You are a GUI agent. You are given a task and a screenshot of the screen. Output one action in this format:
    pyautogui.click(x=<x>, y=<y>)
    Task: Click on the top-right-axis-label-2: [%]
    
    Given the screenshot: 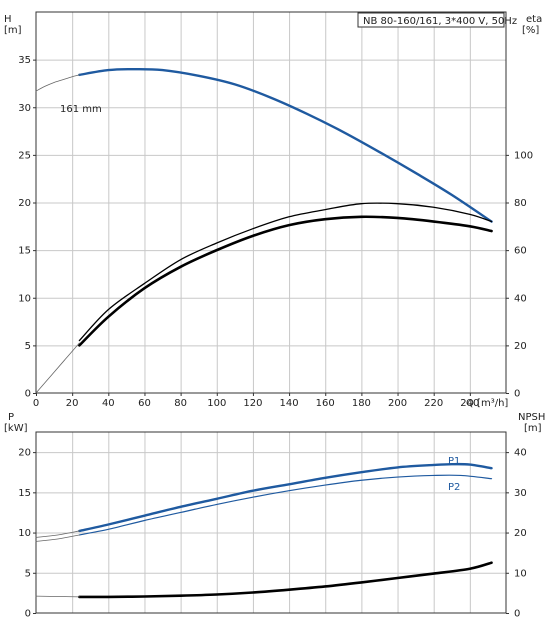 What is the action you would take?
    pyautogui.click(x=530, y=30)
    